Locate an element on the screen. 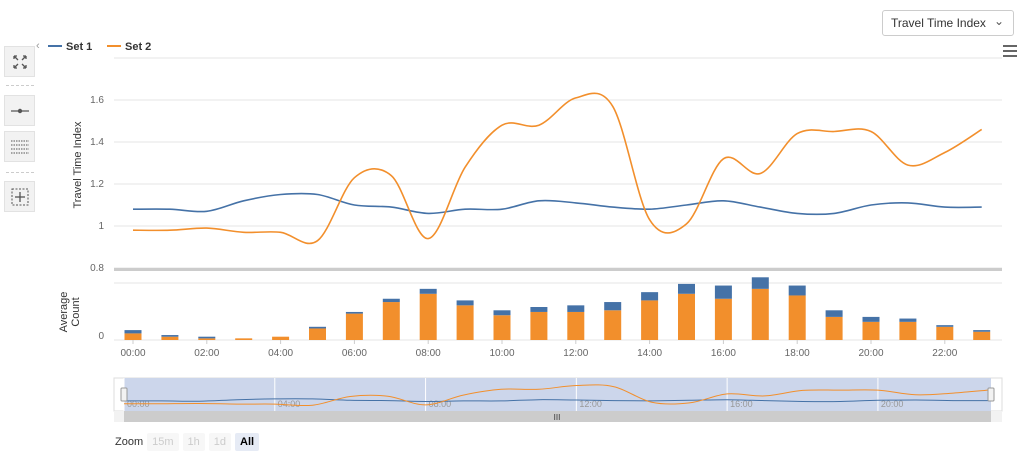 The width and height of the screenshot is (1024, 465). x-tick-label: 04:00 is located at coordinates (280, 353).